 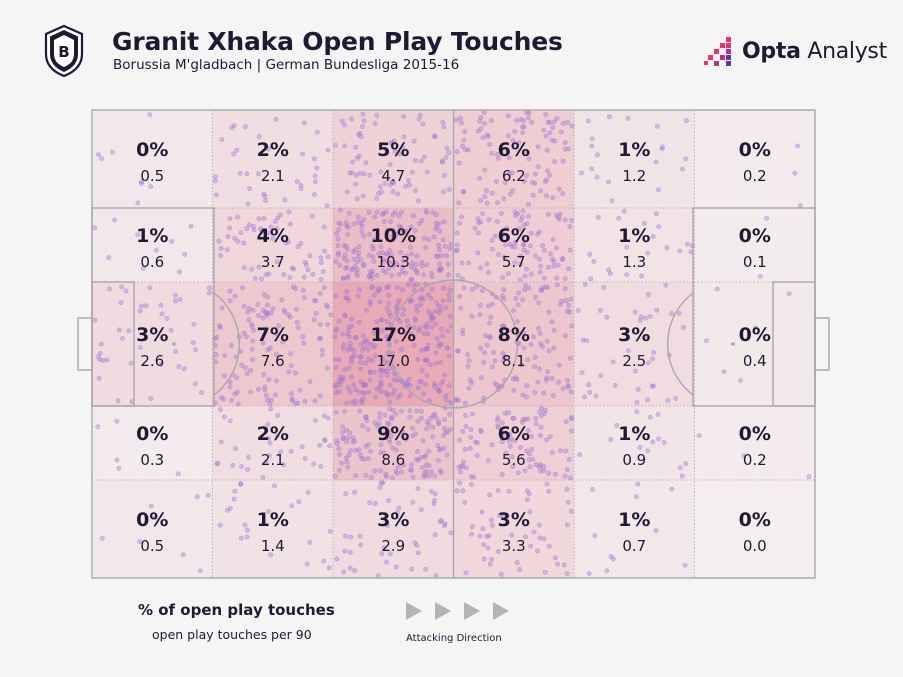 I want to click on heat-cell-r3-c3, so click(x=393, y=344).